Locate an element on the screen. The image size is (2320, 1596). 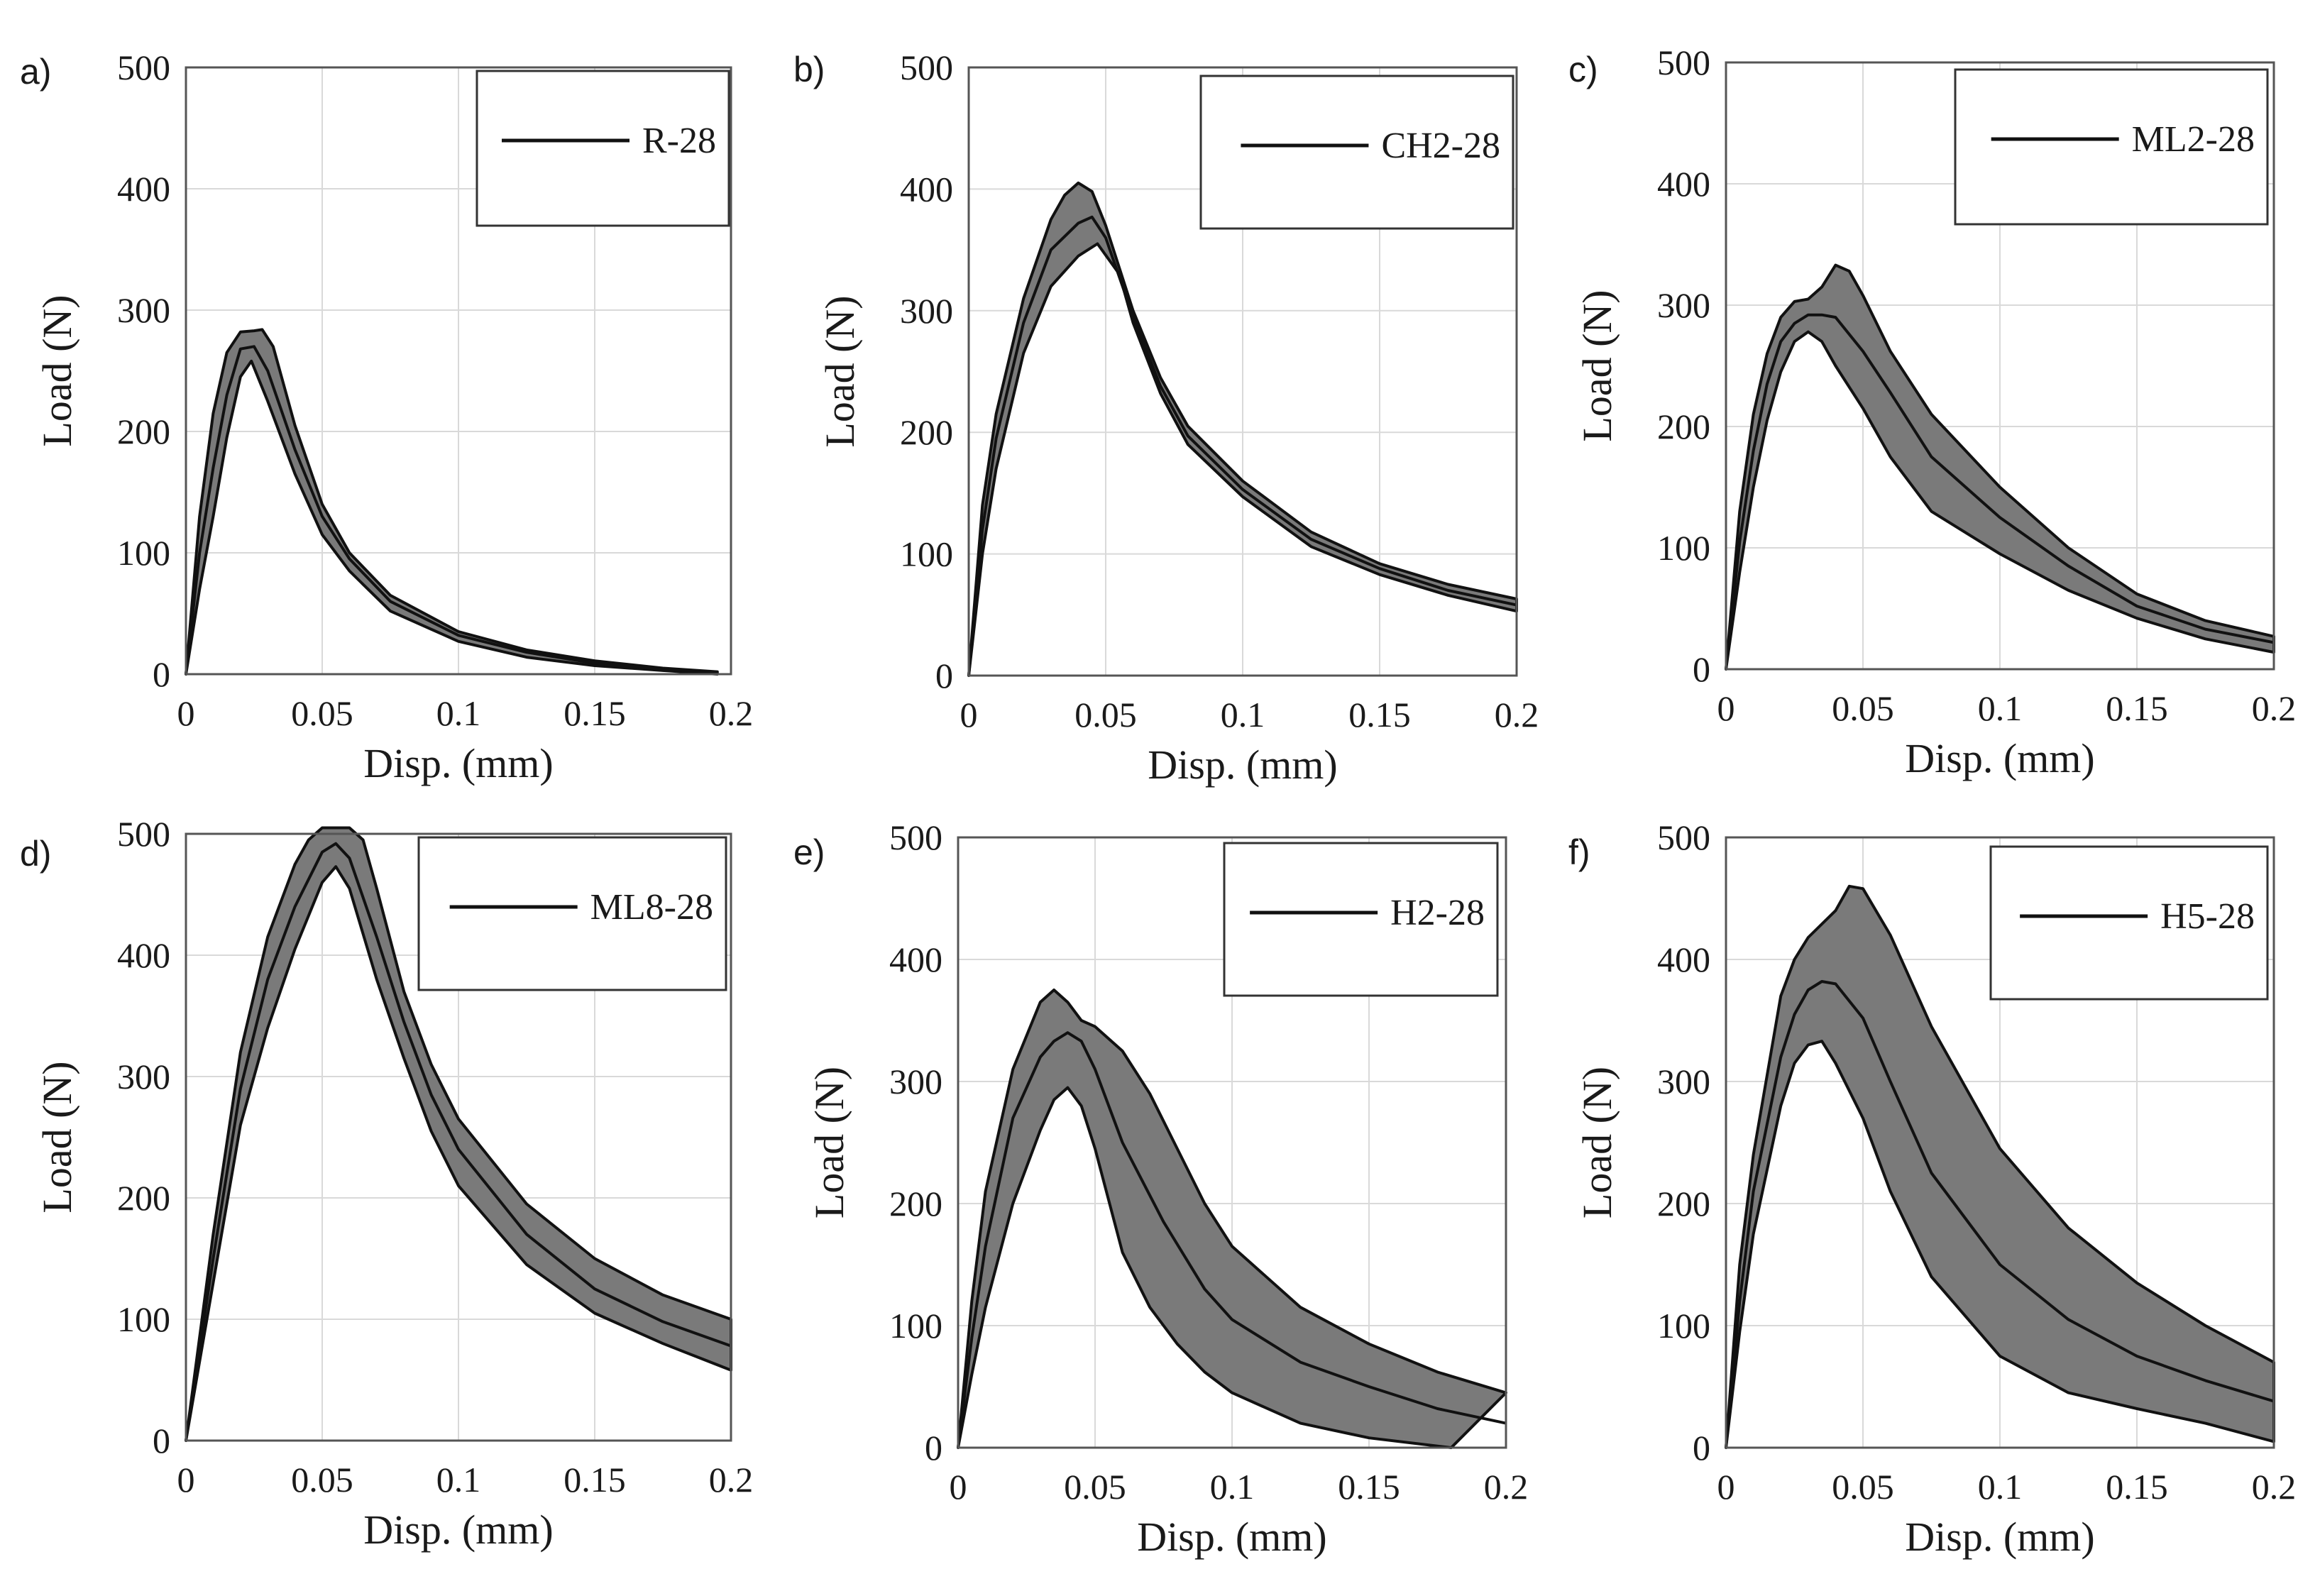
panel-letter: c) is located at coordinates (1583, 69).